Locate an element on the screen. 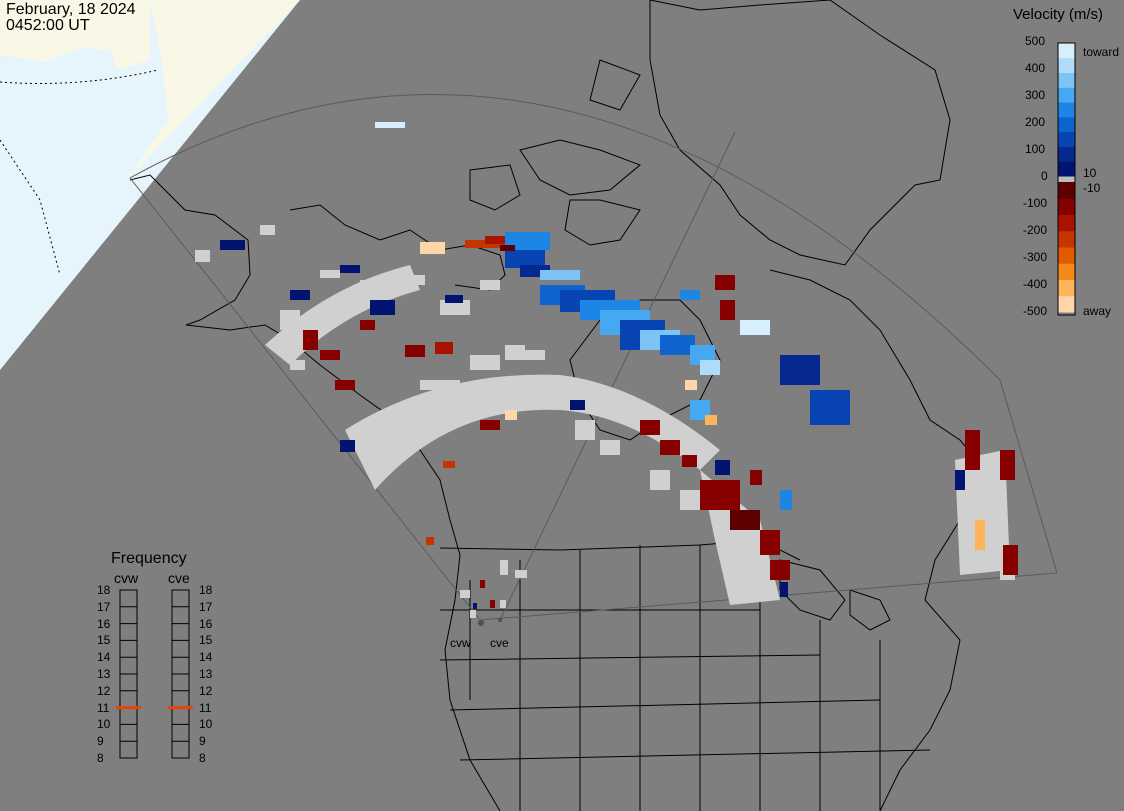 This screenshot has height=811, width=1124. velocity-tick-label: 300 is located at coordinates (1035, 95).